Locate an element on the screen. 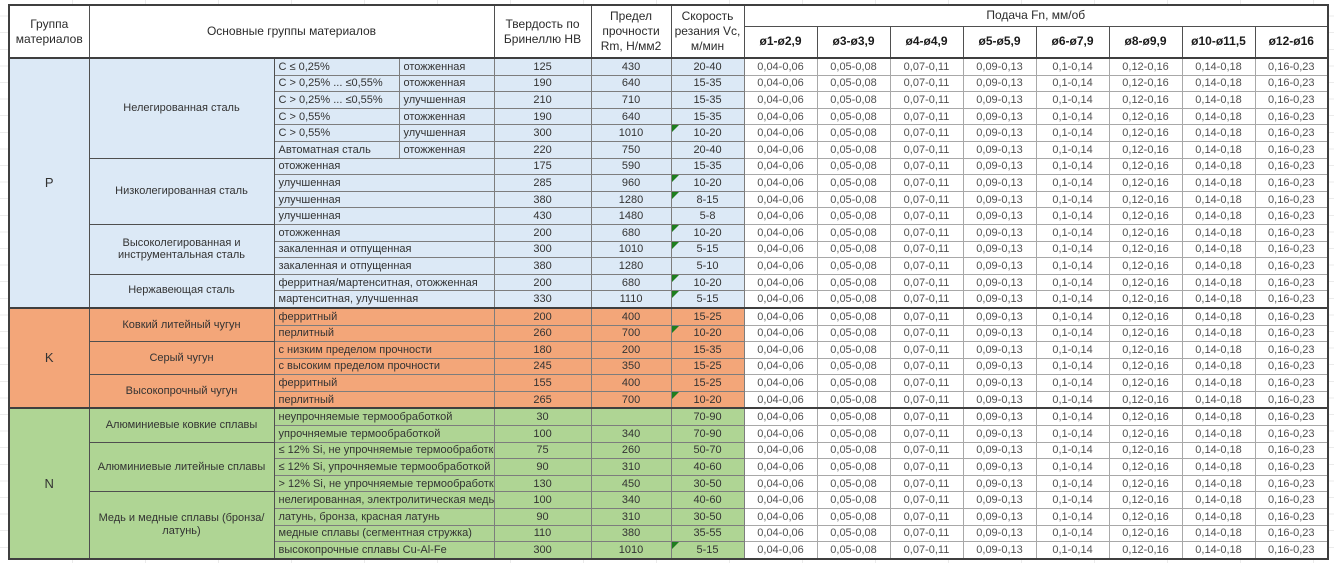 The height and width of the screenshot is (563, 1334). hardness-cell: 110 is located at coordinates (542, 533).